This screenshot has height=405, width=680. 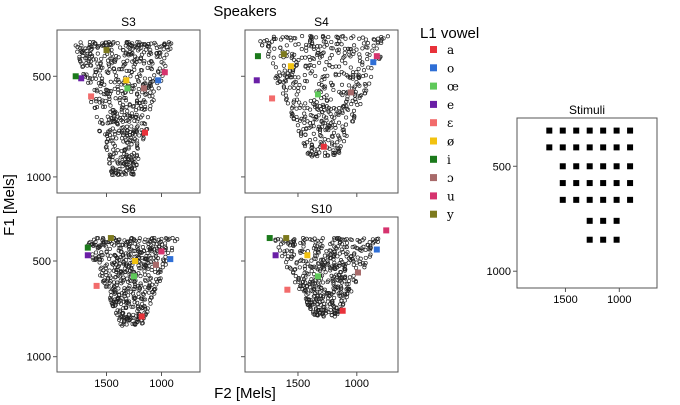 I want to click on panel-title: S6, so click(x=128, y=209).